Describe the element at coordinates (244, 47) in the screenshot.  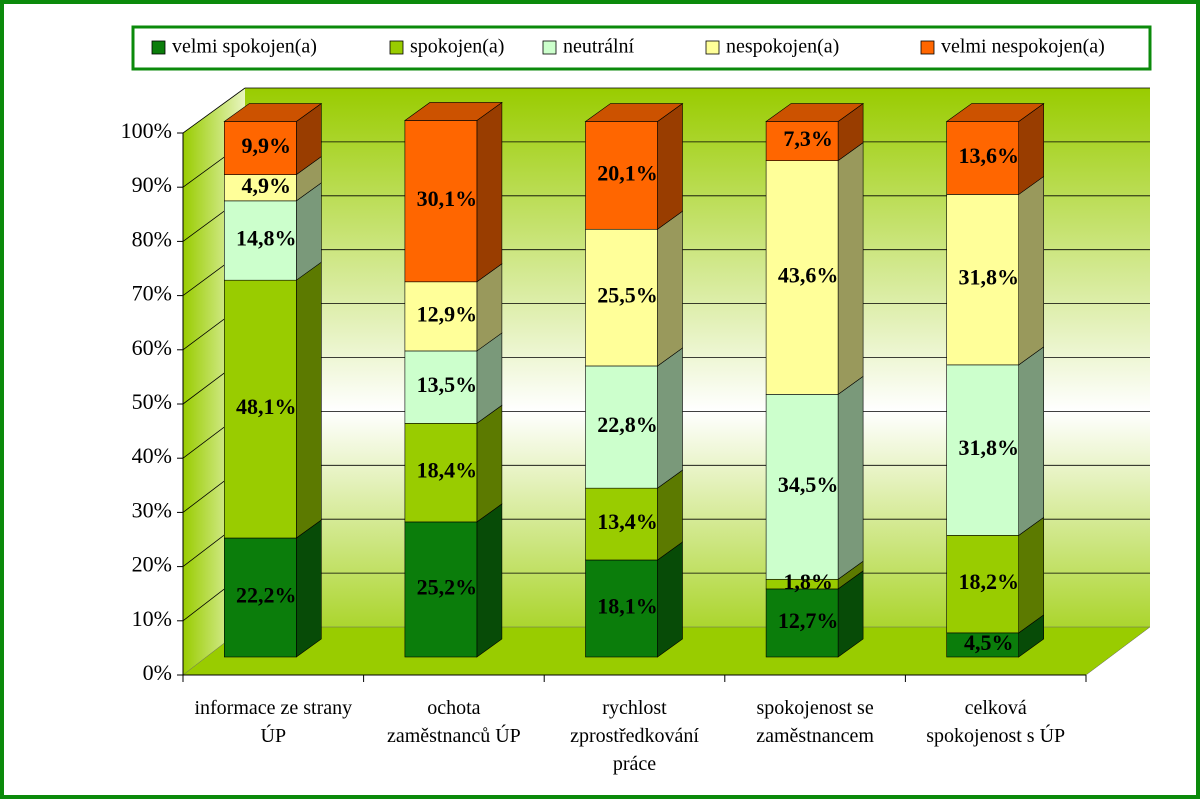
I see `legend-label: velmi spokojen(a)` at that location.